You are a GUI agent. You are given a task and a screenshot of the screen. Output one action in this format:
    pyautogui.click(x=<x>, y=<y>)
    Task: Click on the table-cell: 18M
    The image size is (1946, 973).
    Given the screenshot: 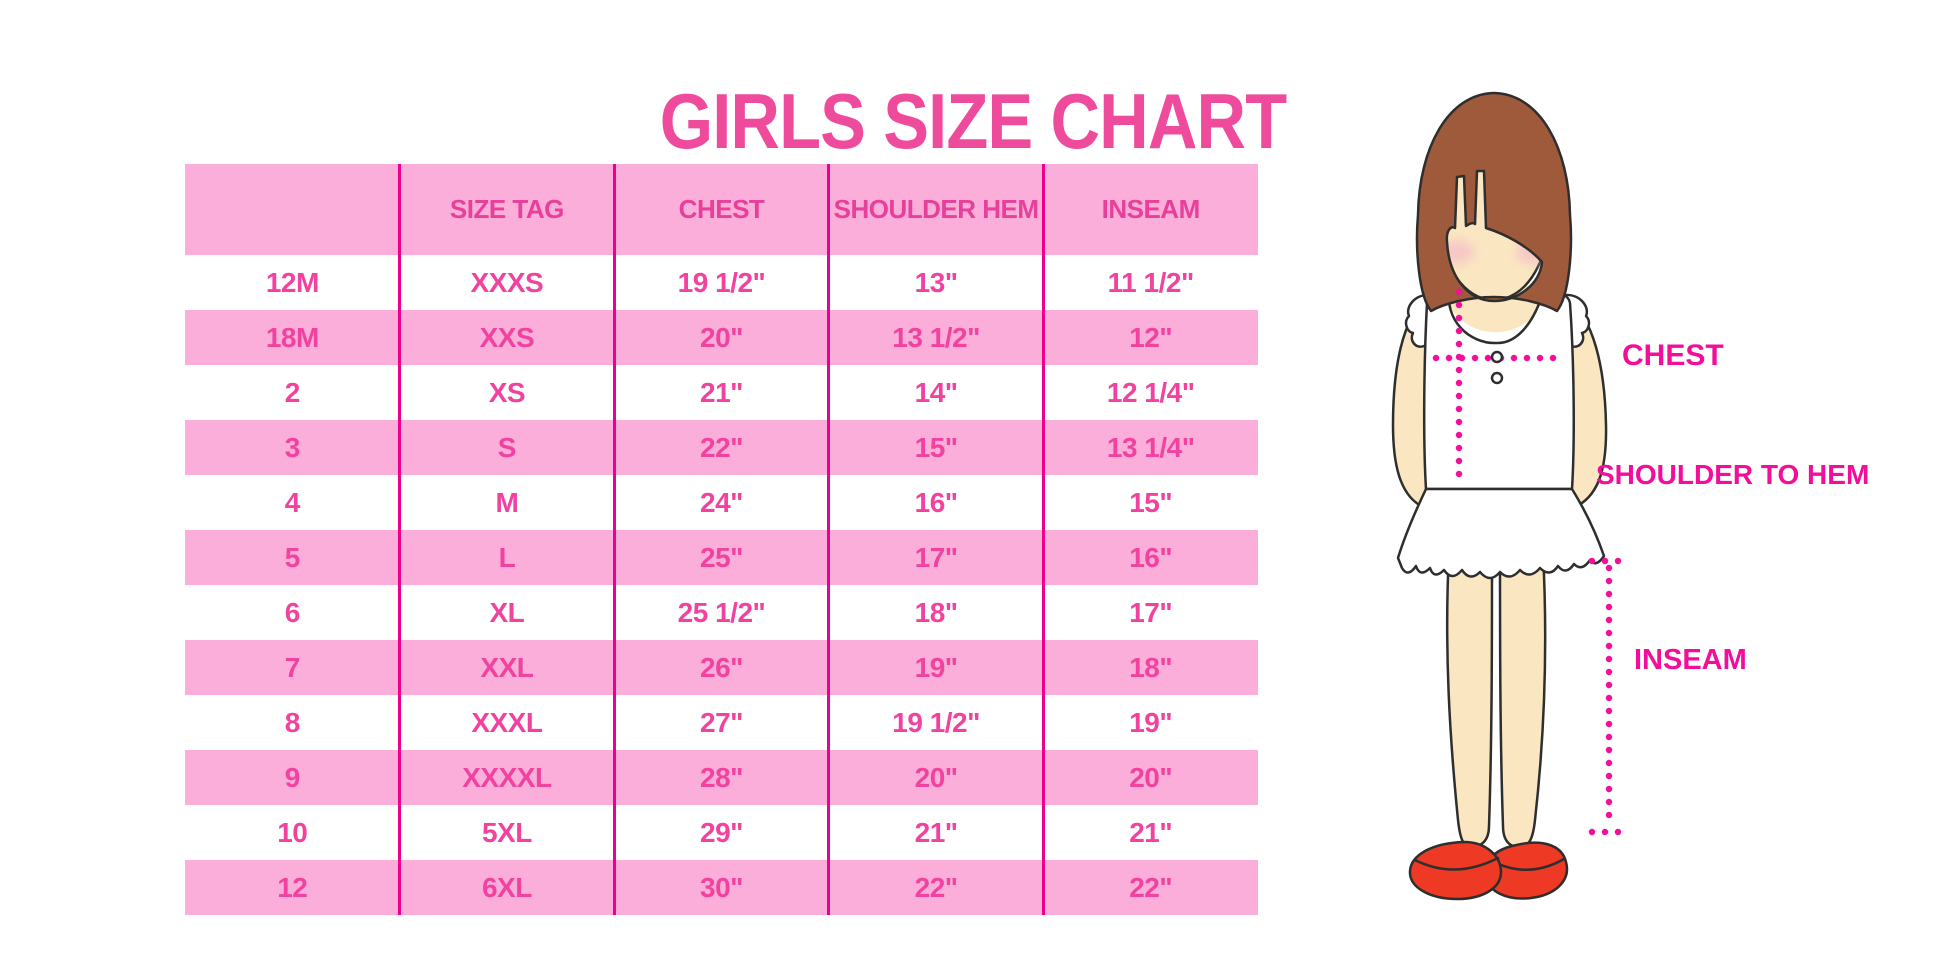 What is the action you would take?
    pyautogui.click(x=292, y=337)
    